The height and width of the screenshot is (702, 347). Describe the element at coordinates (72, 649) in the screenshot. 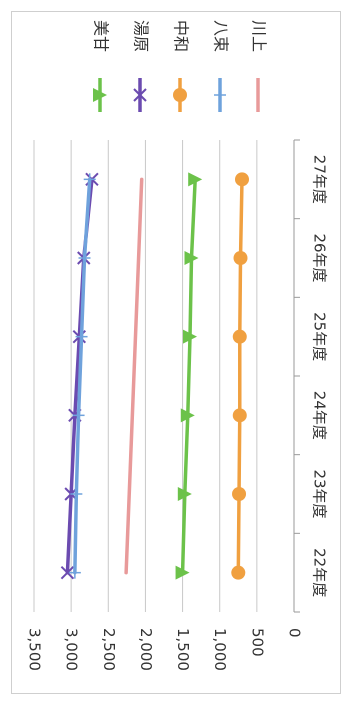

I see `value-tick-label: 3,000` at that location.